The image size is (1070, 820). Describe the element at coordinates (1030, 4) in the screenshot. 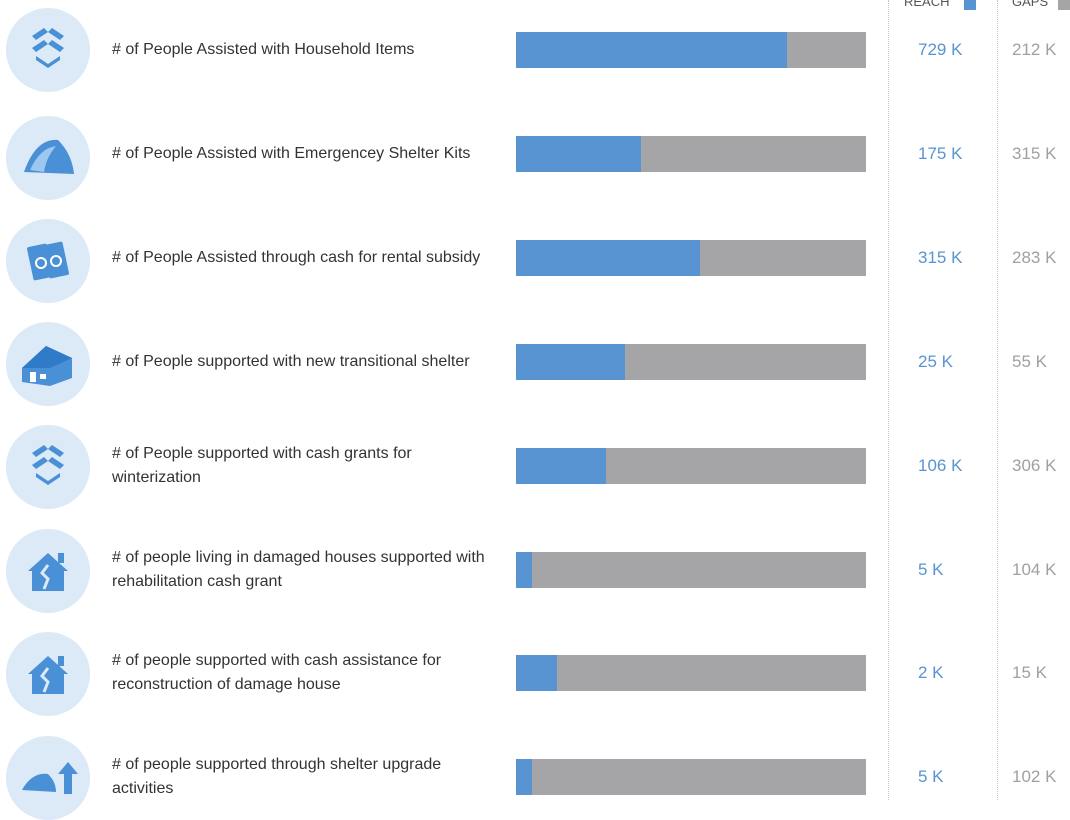

I see `legend-label: GAPS` at that location.